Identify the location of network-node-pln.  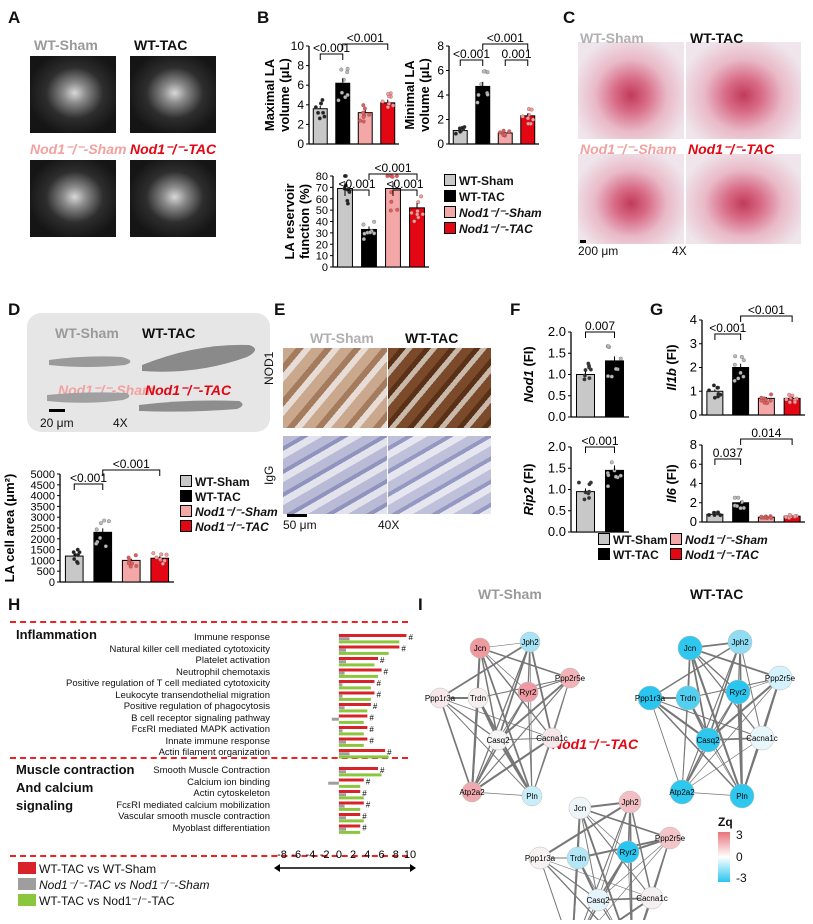
(532, 796).